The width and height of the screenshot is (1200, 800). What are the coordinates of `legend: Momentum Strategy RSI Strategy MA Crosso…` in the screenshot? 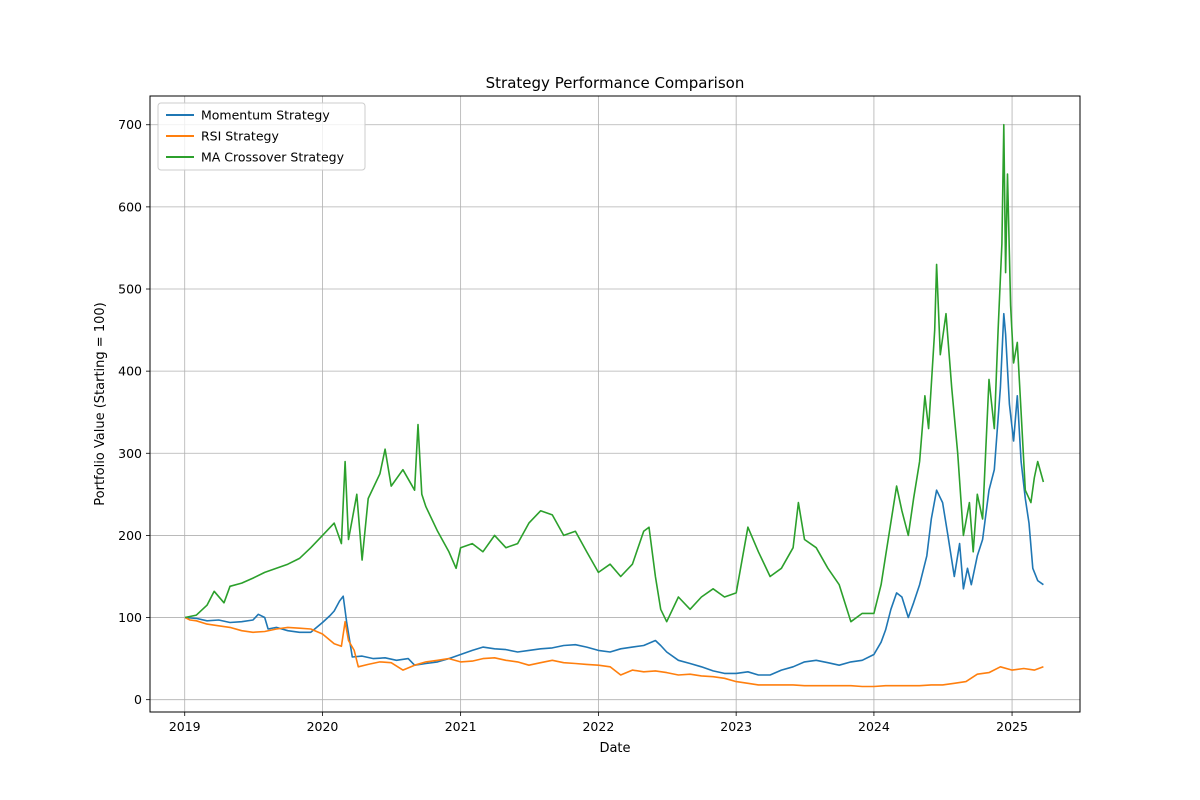 It's located at (261, 136).